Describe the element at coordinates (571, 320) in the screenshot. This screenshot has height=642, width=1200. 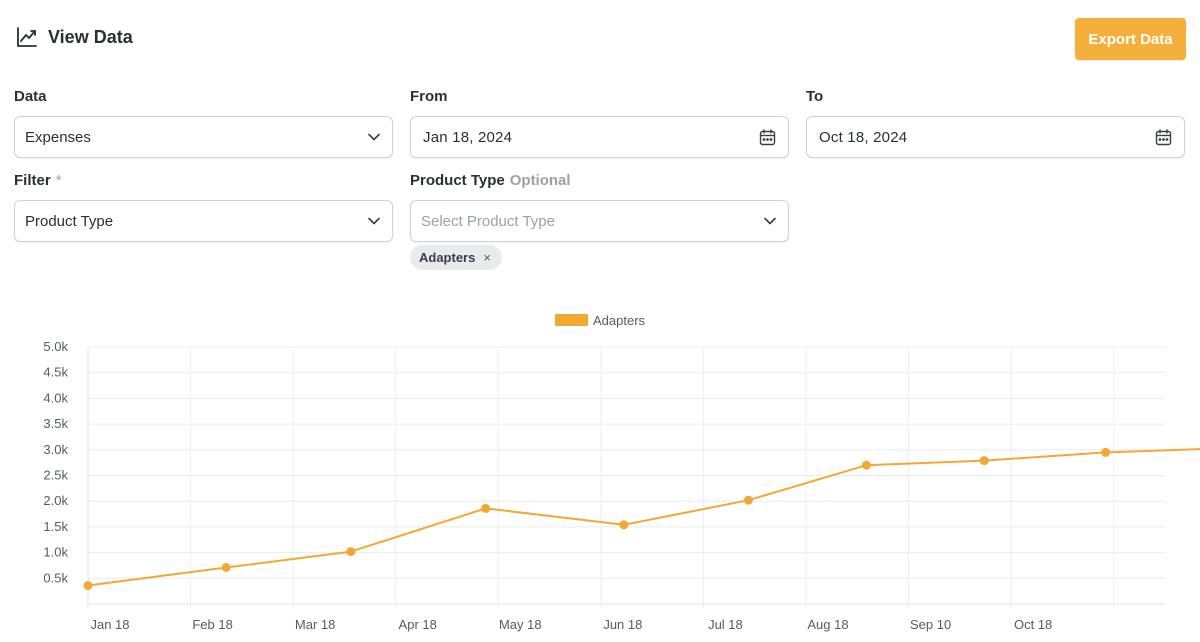
I see `legend-swatch` at that location.